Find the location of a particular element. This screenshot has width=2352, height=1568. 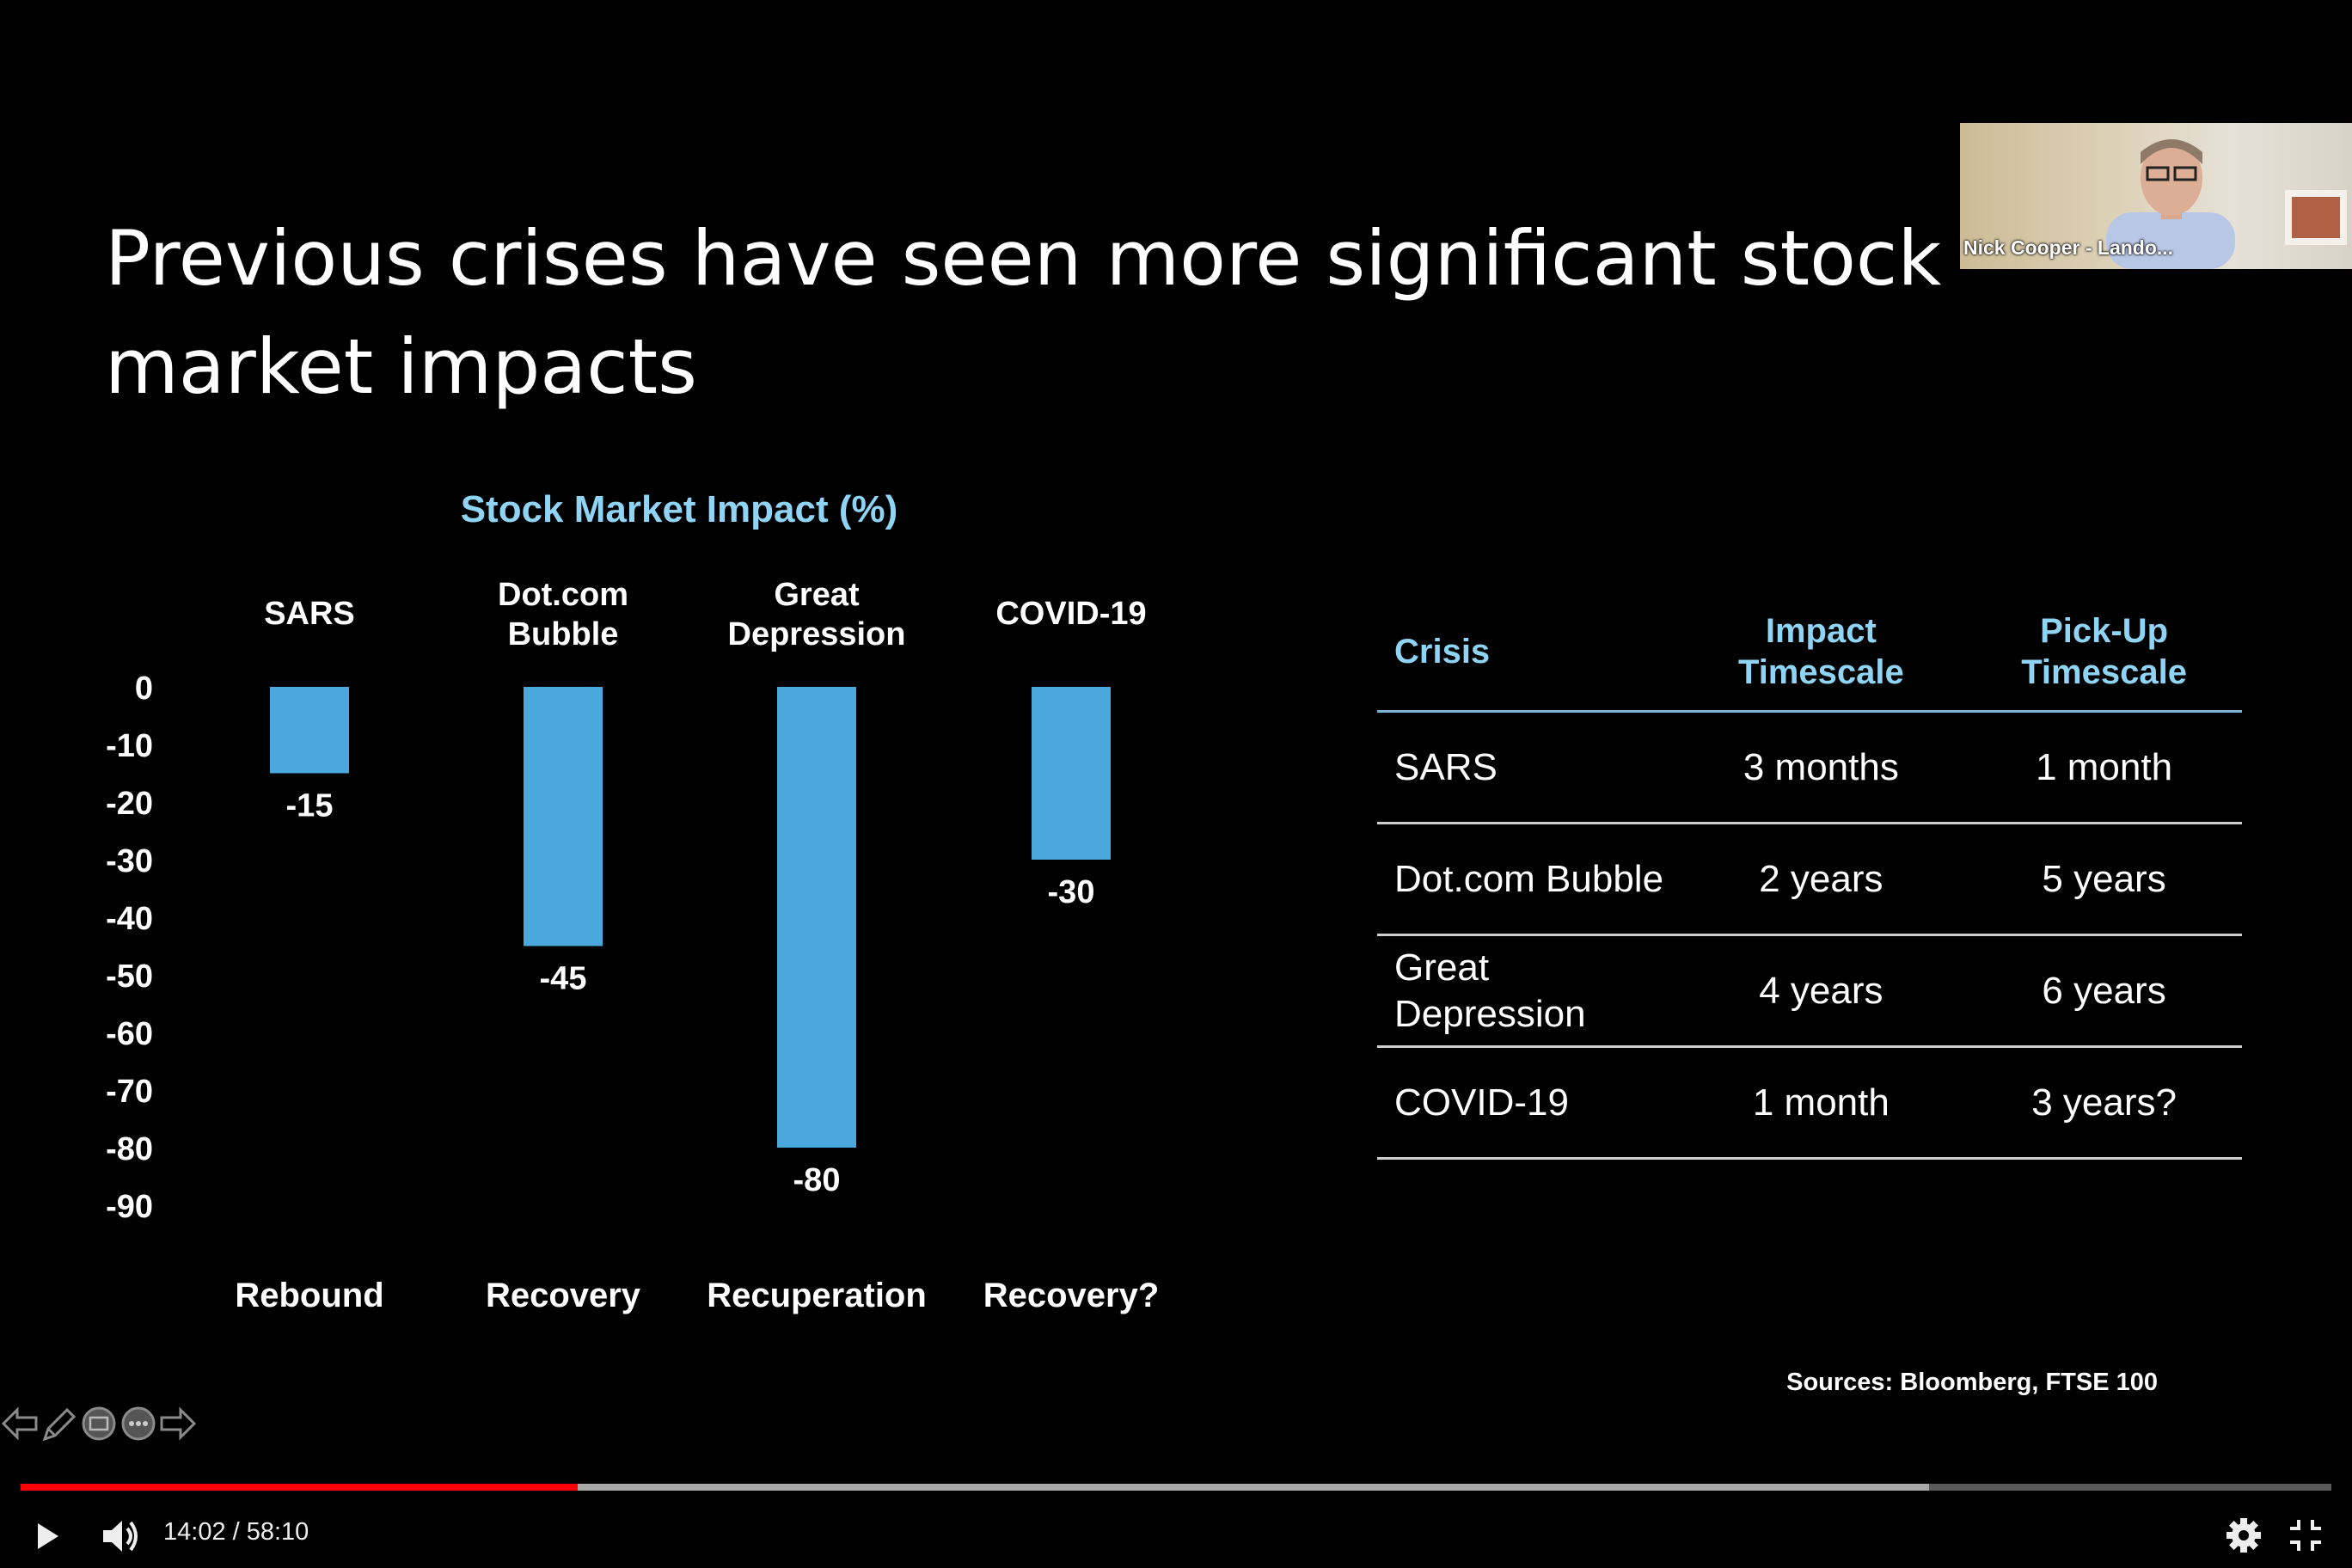

exit-fullscreen-button is located at coordinates (2305, 1535).